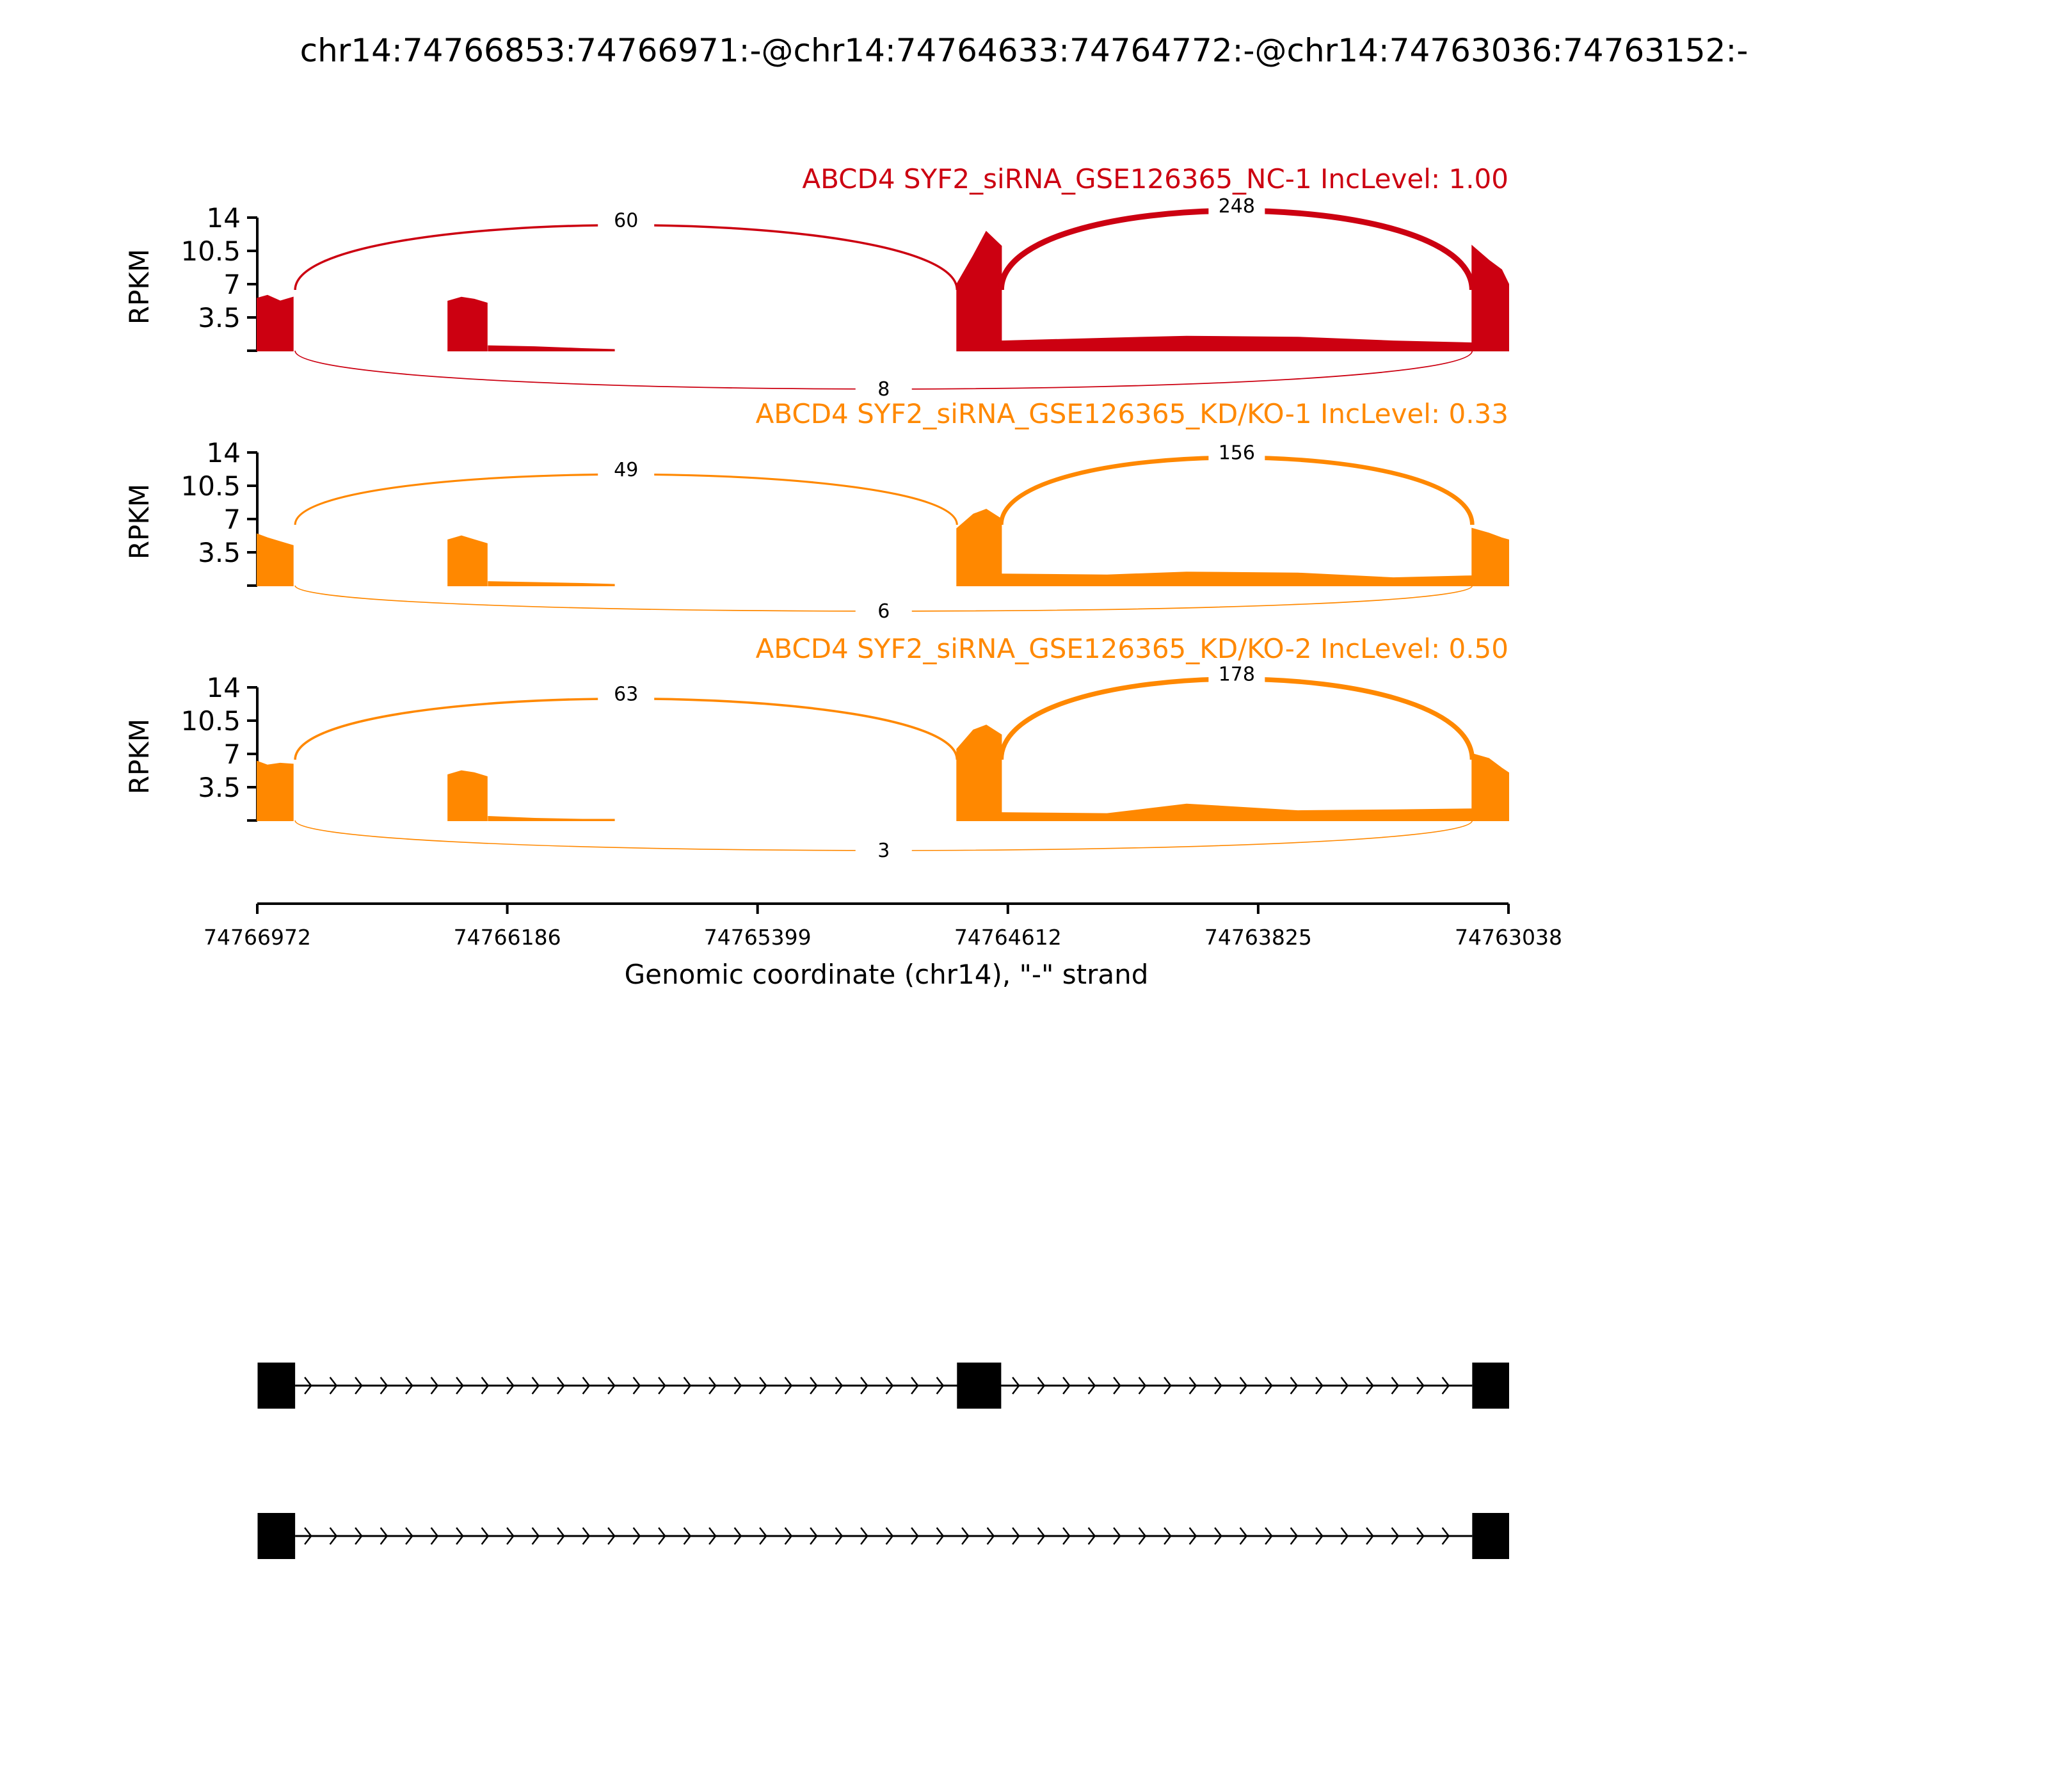  I want to click on x-tick-label: 74766972, so click(257, 937).